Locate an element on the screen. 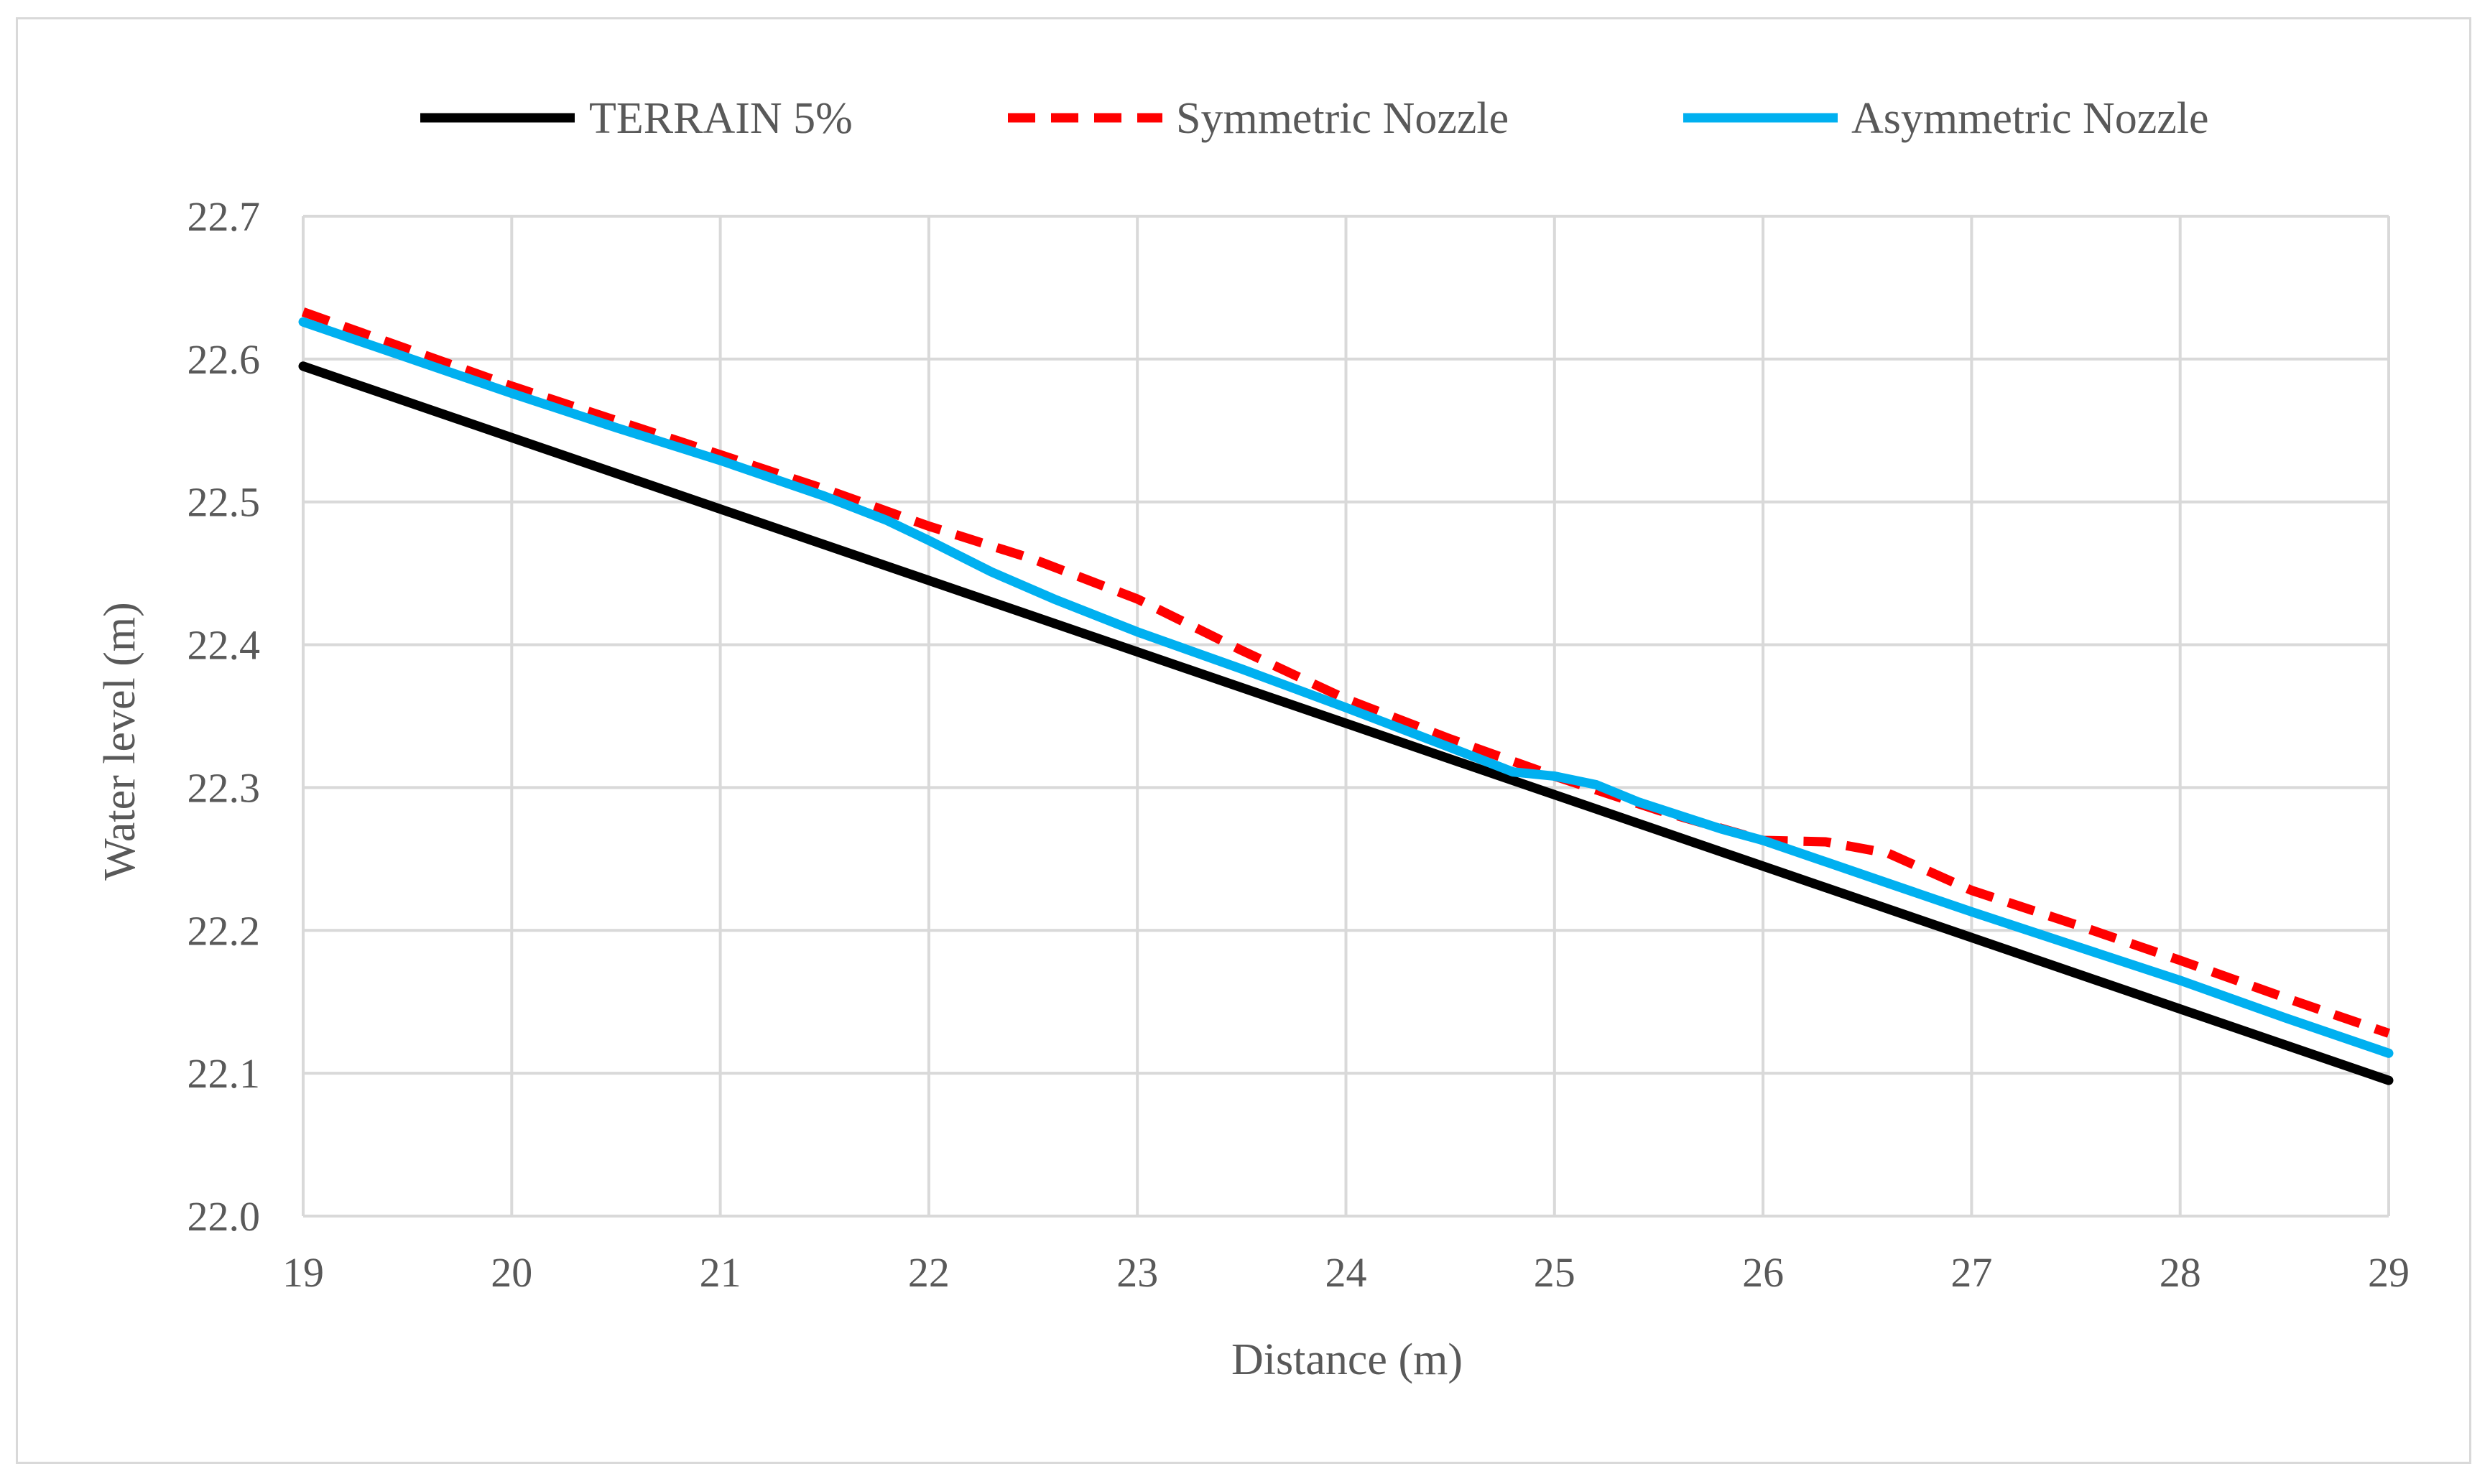 The width and height of the screenshot is (2490, 1484). x-tick-label: 23 is located at coordinates (1137, 1272).